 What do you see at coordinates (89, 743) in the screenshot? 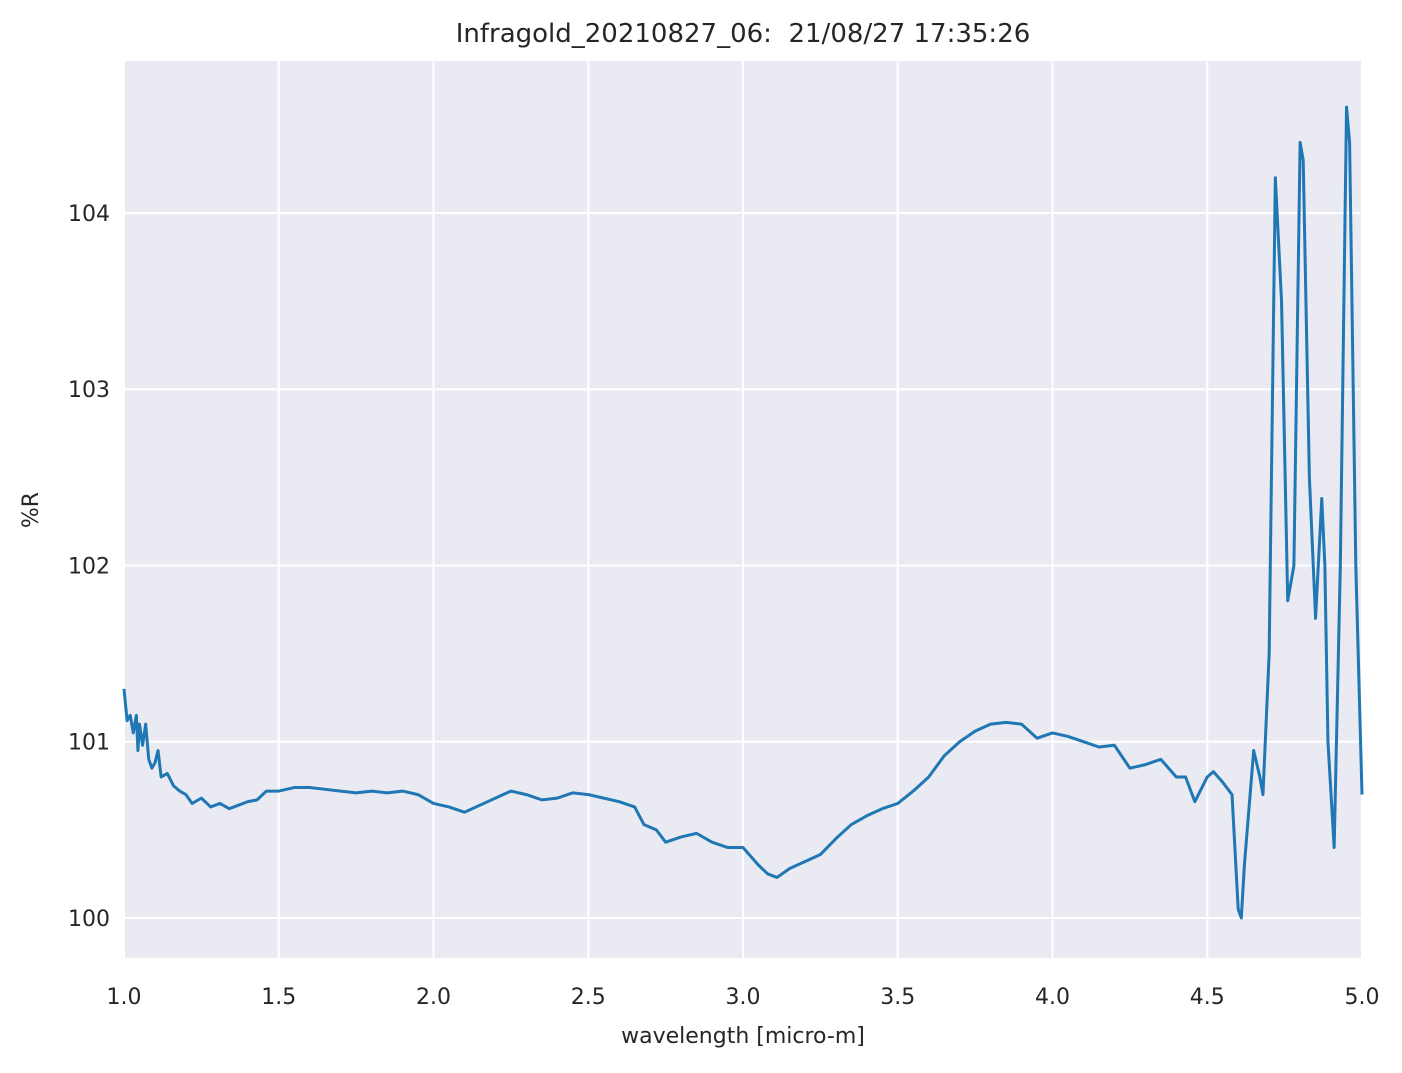
I see `y-tick-label: 101` at bounding box center [89, 743].